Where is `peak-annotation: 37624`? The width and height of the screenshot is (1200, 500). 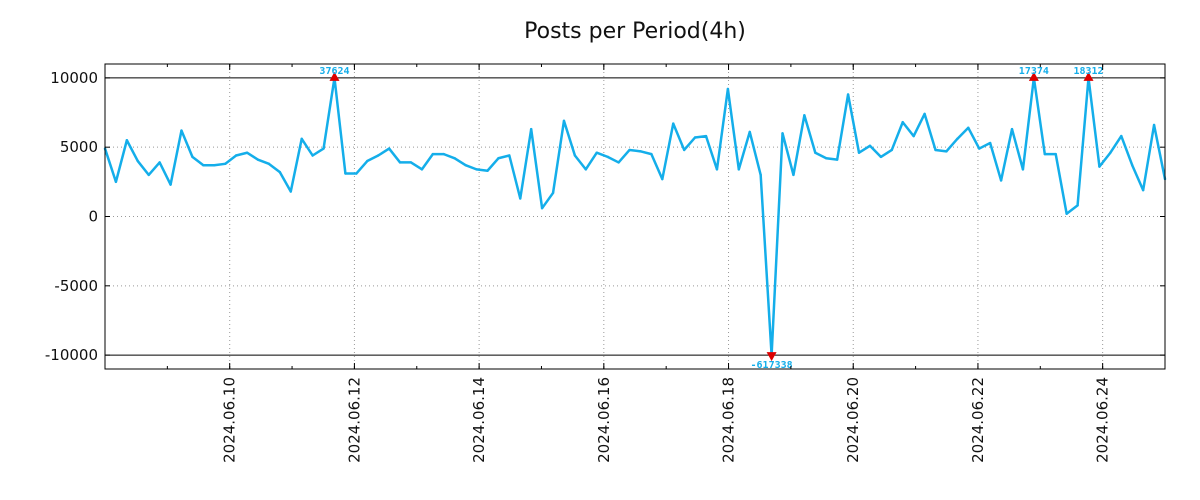 peak-annotation: 37624 is located at coordinates (334, 71).